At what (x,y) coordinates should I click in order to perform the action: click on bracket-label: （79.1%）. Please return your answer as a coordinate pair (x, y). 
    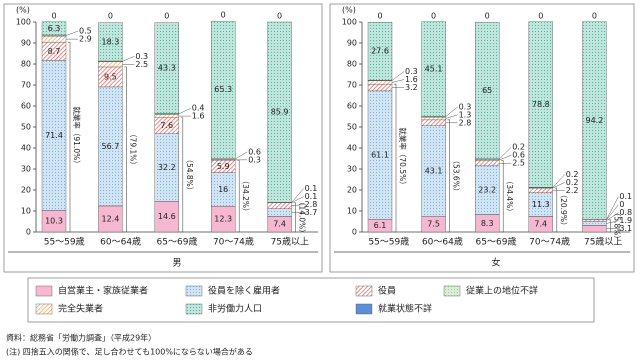
    Looking at the image, I should click on (132, 149).